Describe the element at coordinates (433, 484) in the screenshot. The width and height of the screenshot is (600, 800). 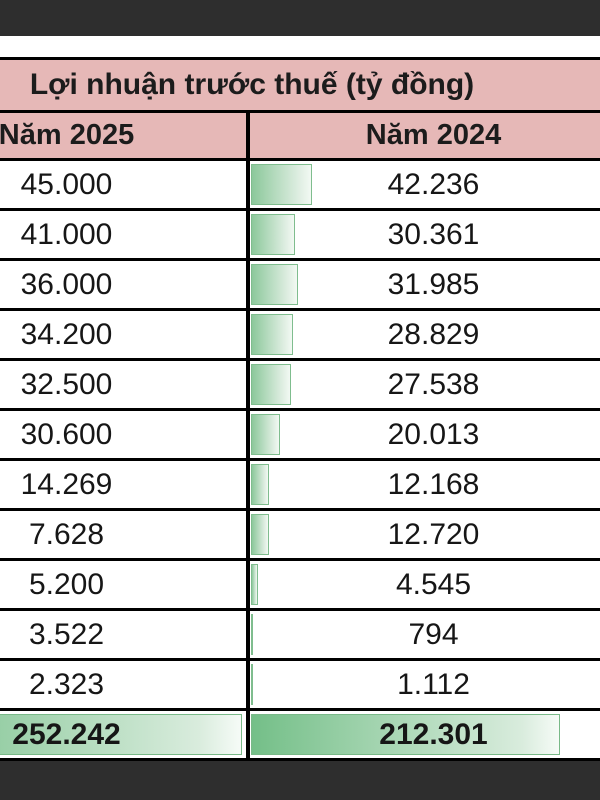
I see `cell-value: 12.168` at that location.